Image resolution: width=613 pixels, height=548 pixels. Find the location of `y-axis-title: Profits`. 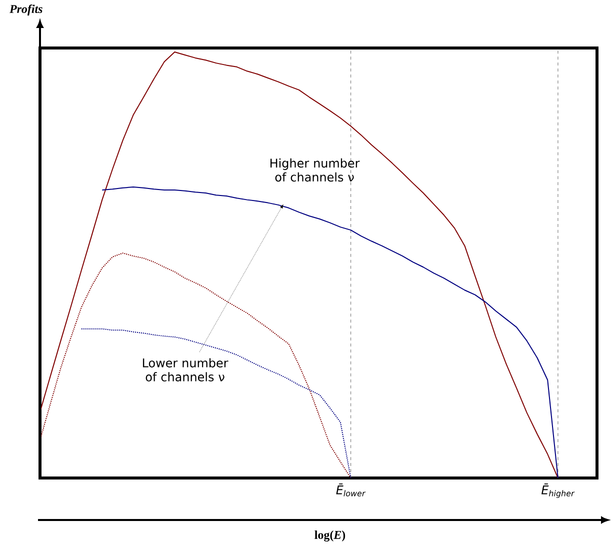

y-axis-title: Profits is located at coordinates (26, 10).